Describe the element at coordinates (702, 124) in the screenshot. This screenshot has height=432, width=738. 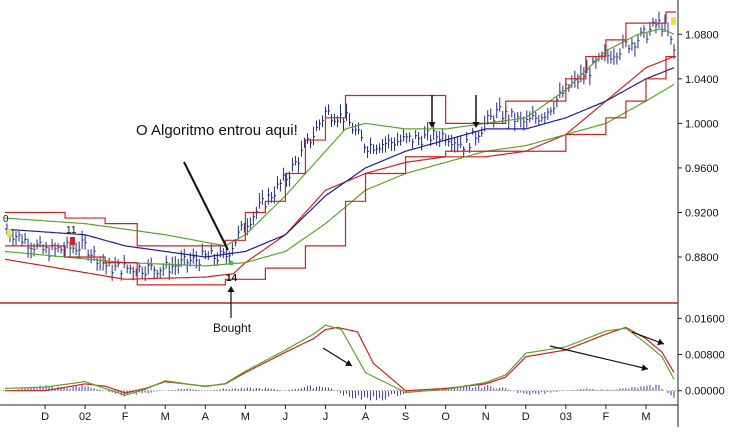
I see `price-tick-label: 1.0000` at that location.